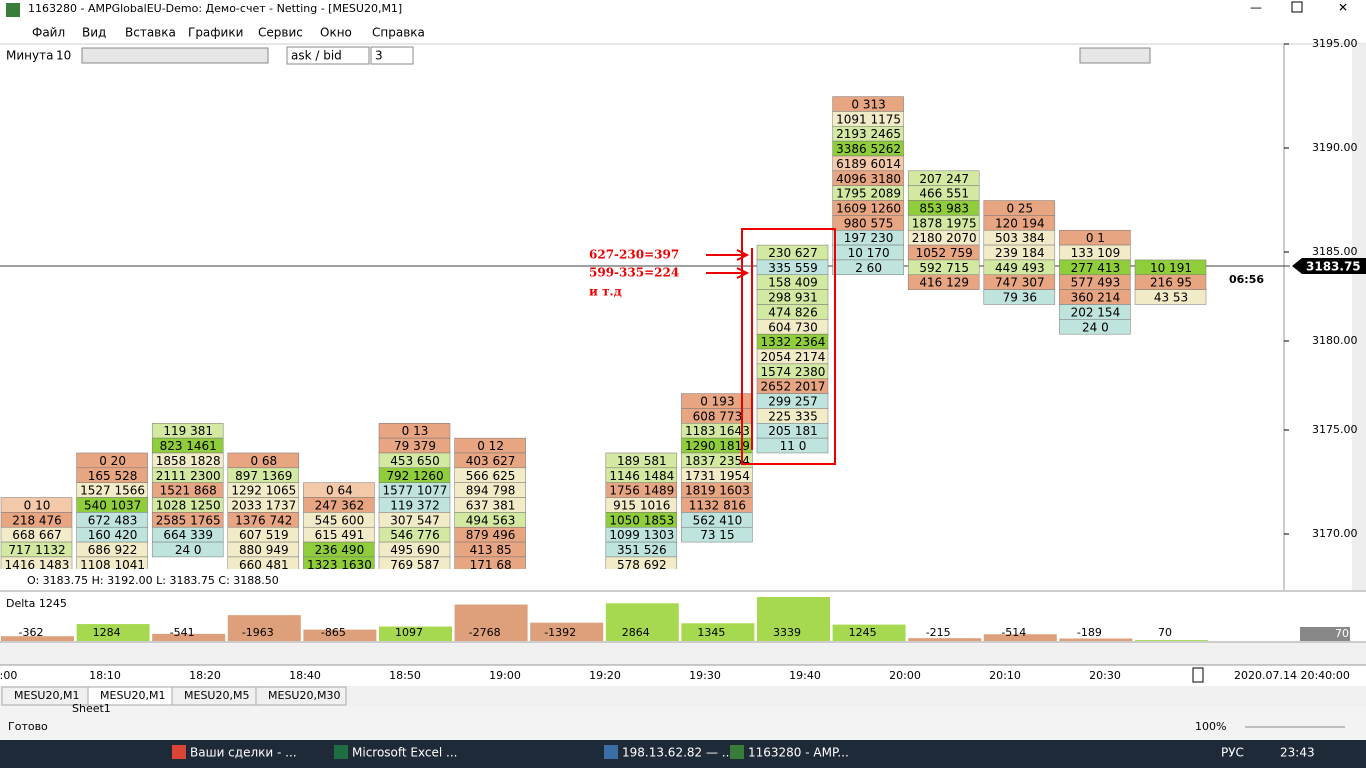  What do you see at coordinates (188, 535) in the screenshot?
I see `footprint-value: 664 339` at bounding box center [188, 535].